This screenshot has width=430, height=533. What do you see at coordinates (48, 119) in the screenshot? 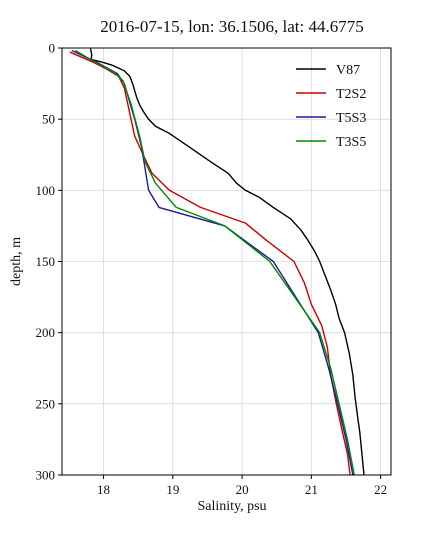
I see `y-tick-label: 50` at bounding box center [48, 119].